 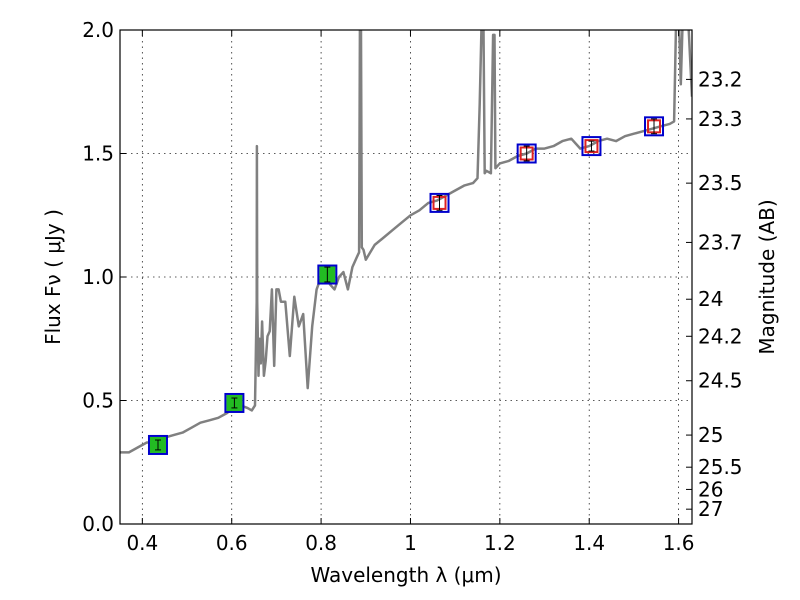 What do you see at coordinates (679, 543) in the screenshot?
I see `x-tick-label: 1.6` at bounding box center [679, 543].